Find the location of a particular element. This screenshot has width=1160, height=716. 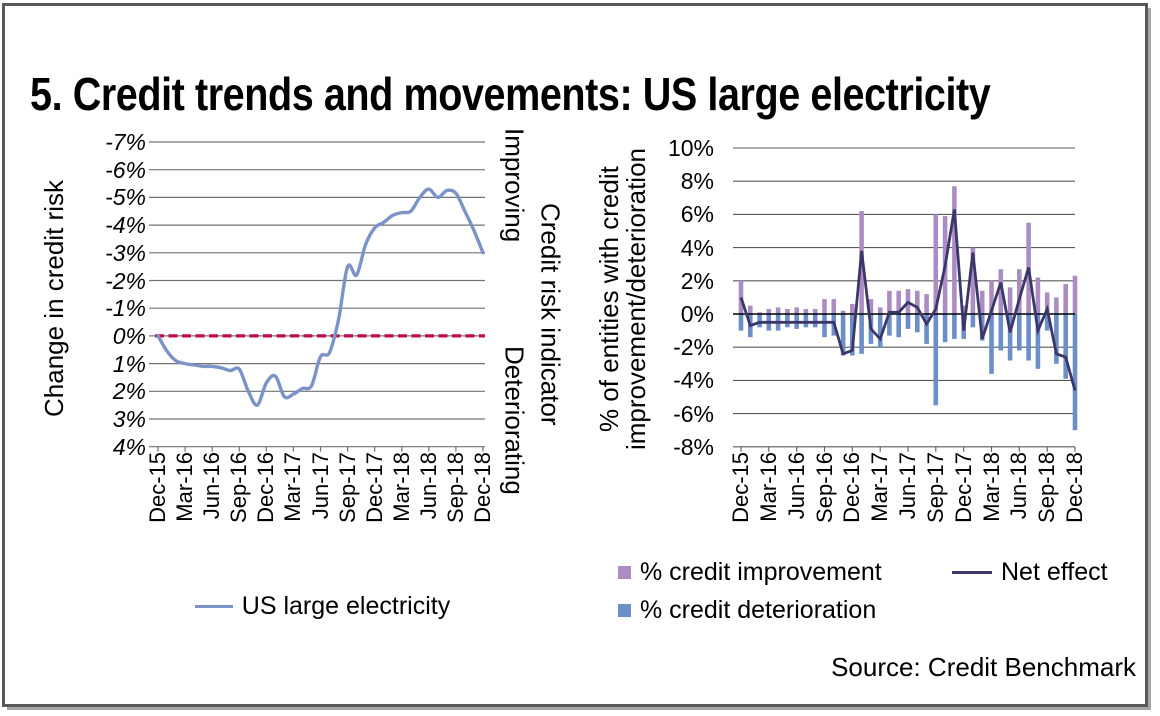

left-y-tick--7%: -7% is located at coordinates (125, 142).